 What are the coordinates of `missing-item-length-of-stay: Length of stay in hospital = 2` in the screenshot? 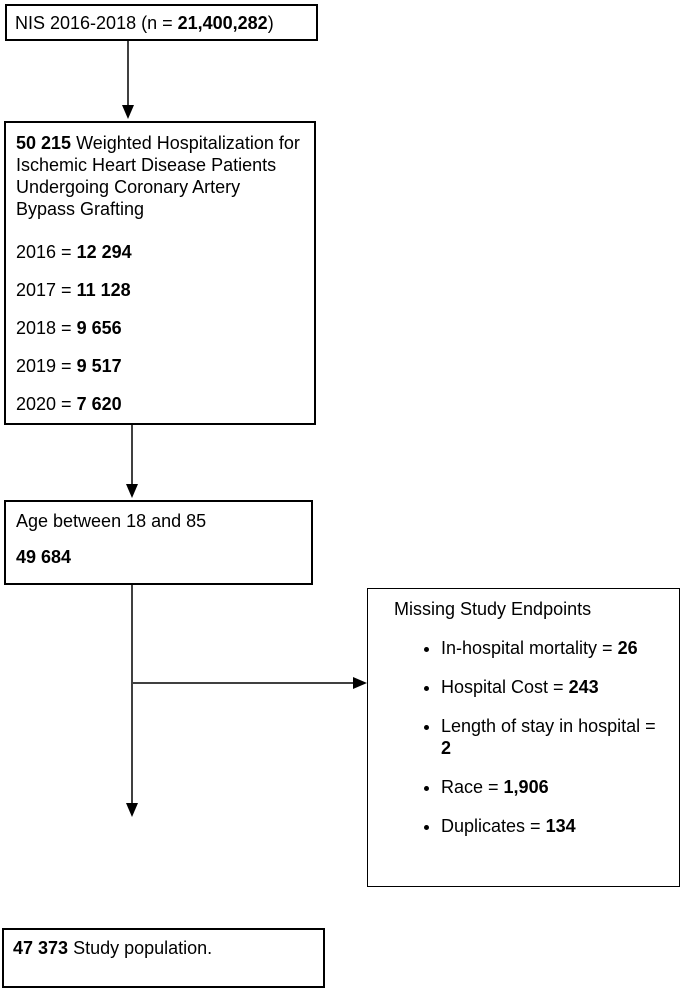 It's located at (554, 737).